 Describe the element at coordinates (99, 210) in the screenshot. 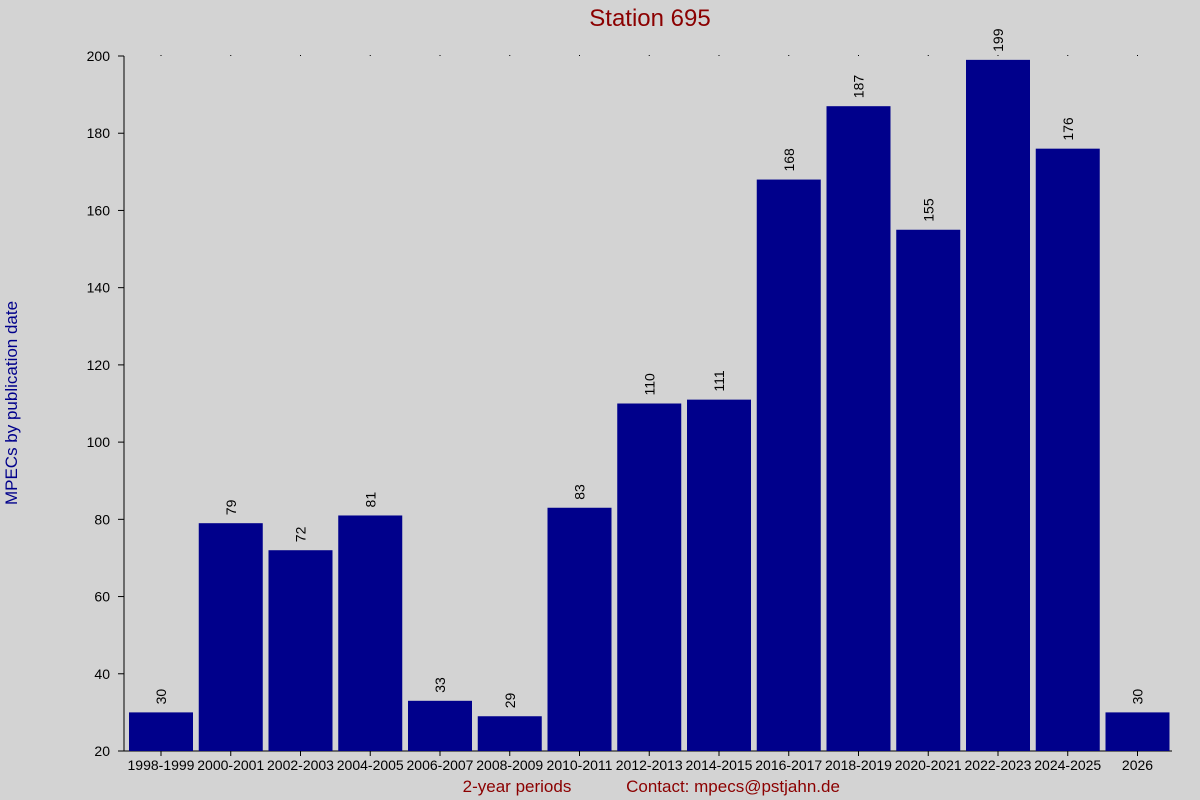

I see `y-tick-label: 160` at that location.